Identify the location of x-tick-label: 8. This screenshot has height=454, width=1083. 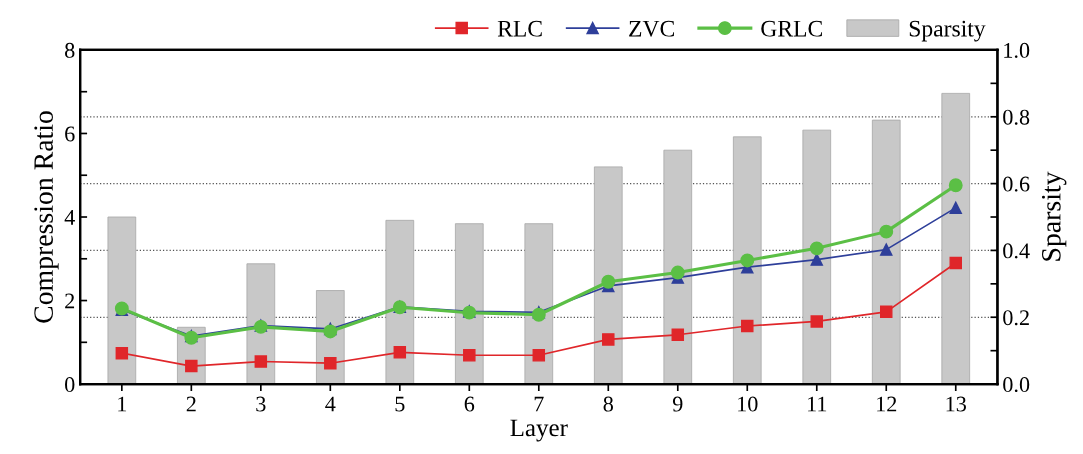
(608, 404).